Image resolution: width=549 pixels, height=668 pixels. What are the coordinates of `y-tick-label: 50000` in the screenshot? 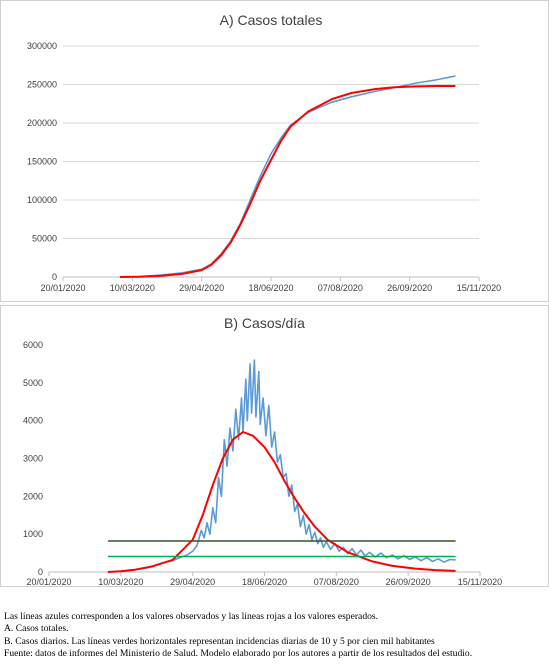 It's located at (44, 239).